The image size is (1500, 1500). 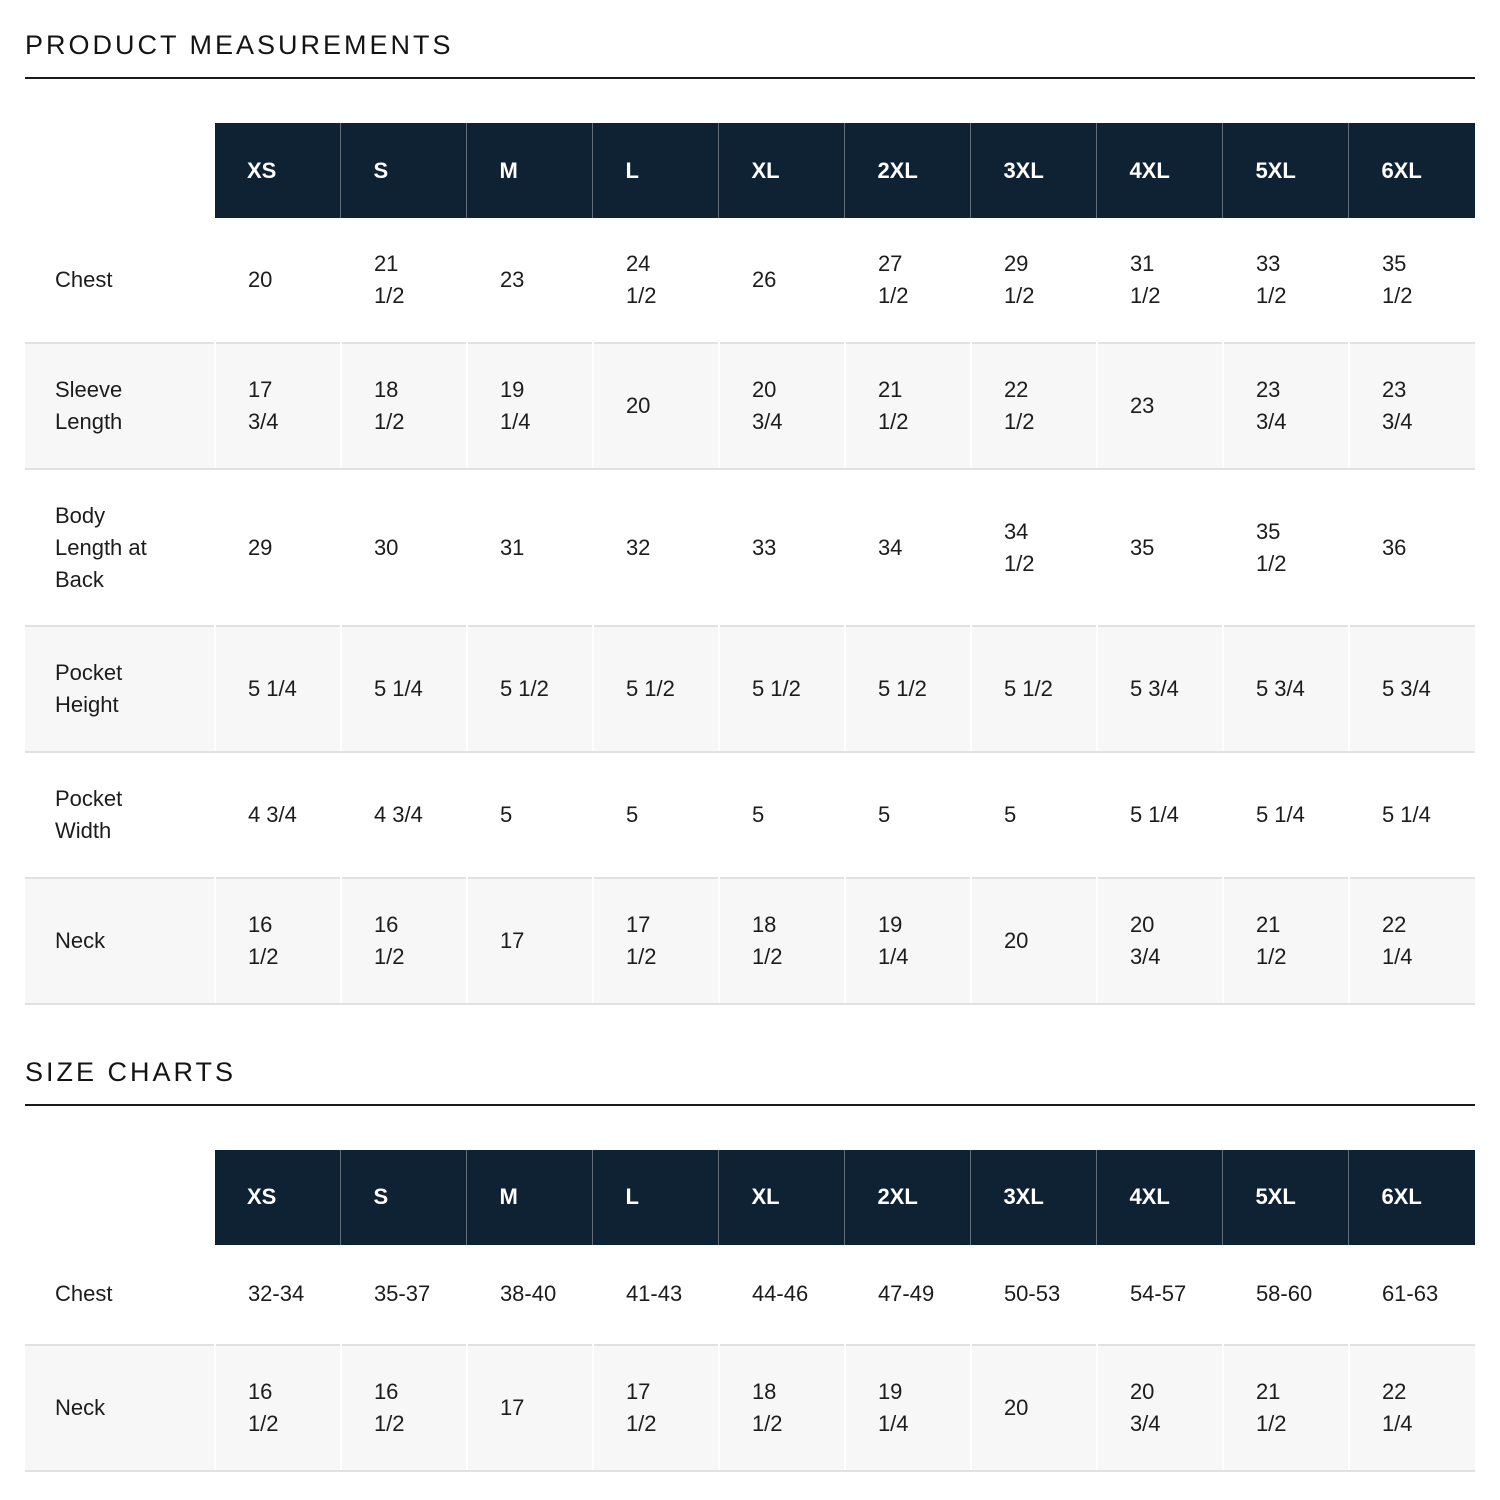 What do you see at coordinates (1159, 547) in the screenshot?
I see `measurement-value-cell: 35` at bounding box center [1159, 547].